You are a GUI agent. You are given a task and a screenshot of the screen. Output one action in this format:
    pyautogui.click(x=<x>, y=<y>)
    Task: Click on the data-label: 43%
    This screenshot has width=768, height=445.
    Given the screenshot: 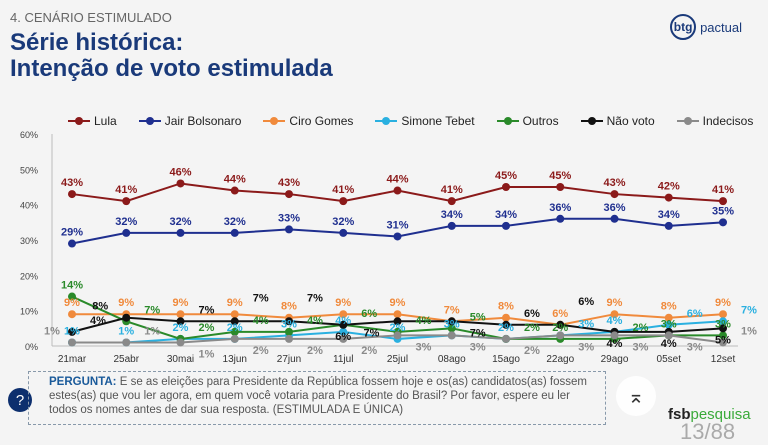 What is the action you would take?
    pyautogui.click(x=614, y=183)
    